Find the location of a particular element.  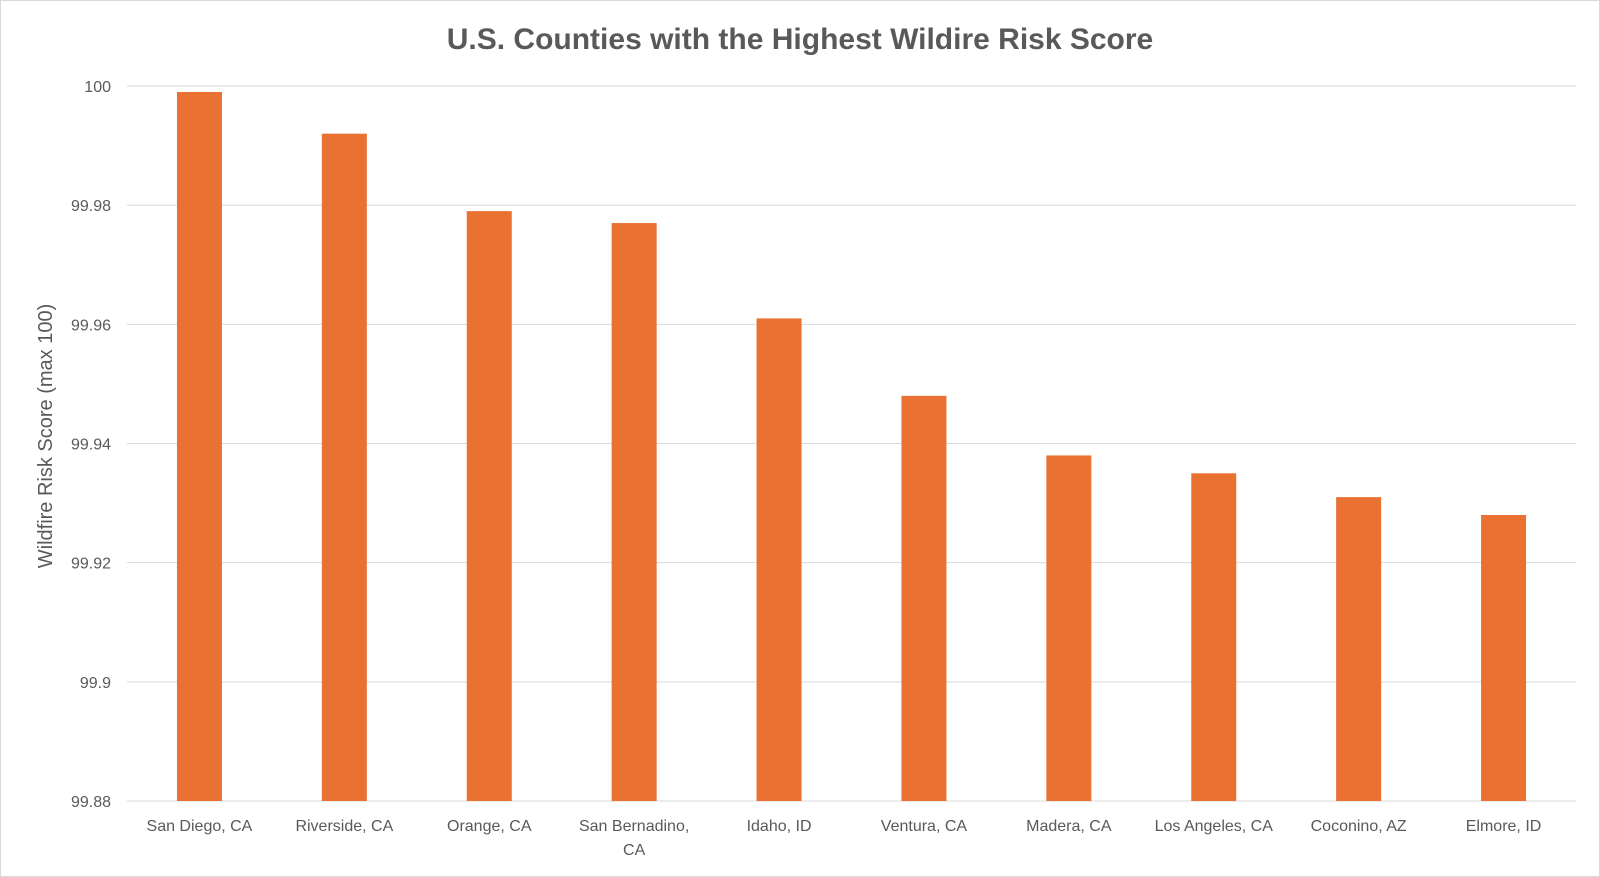

x-category-label-line: Idaho, ID is located at coordinates (779, 826).